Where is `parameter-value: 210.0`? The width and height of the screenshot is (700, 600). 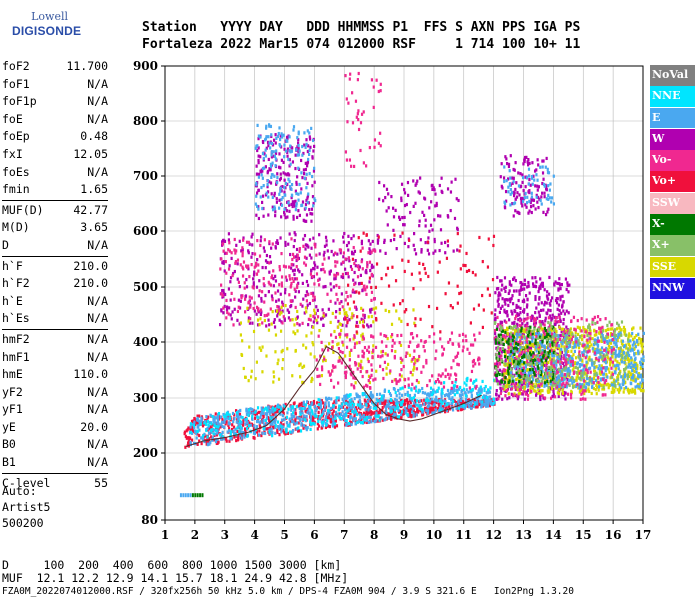 parameter-value: 210.0 is located at coordinates (90, 283).